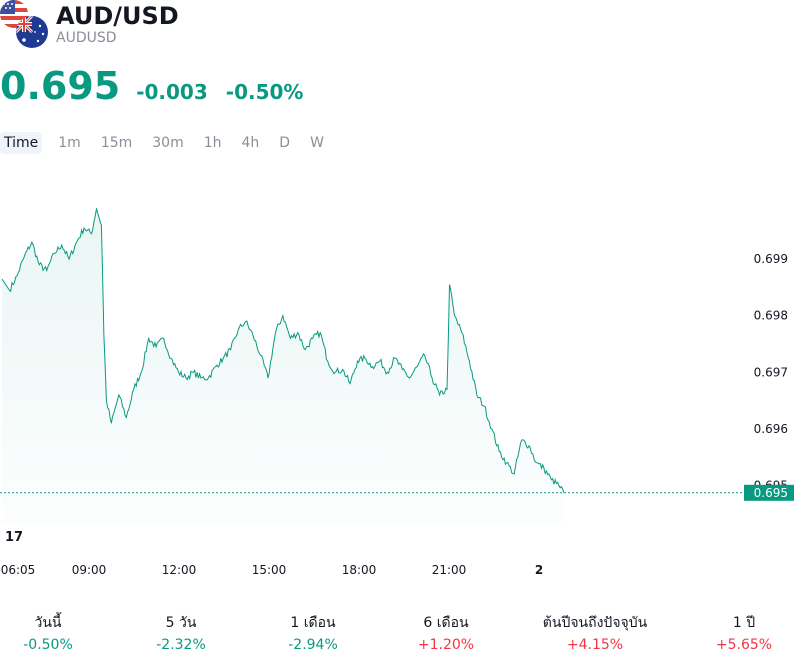 Image resolution: width=800 pixels, height=664 pixels. Describe the element at coordinates (595, 645) in the screenshot. I see `perf-value: +4.15%` at that location.